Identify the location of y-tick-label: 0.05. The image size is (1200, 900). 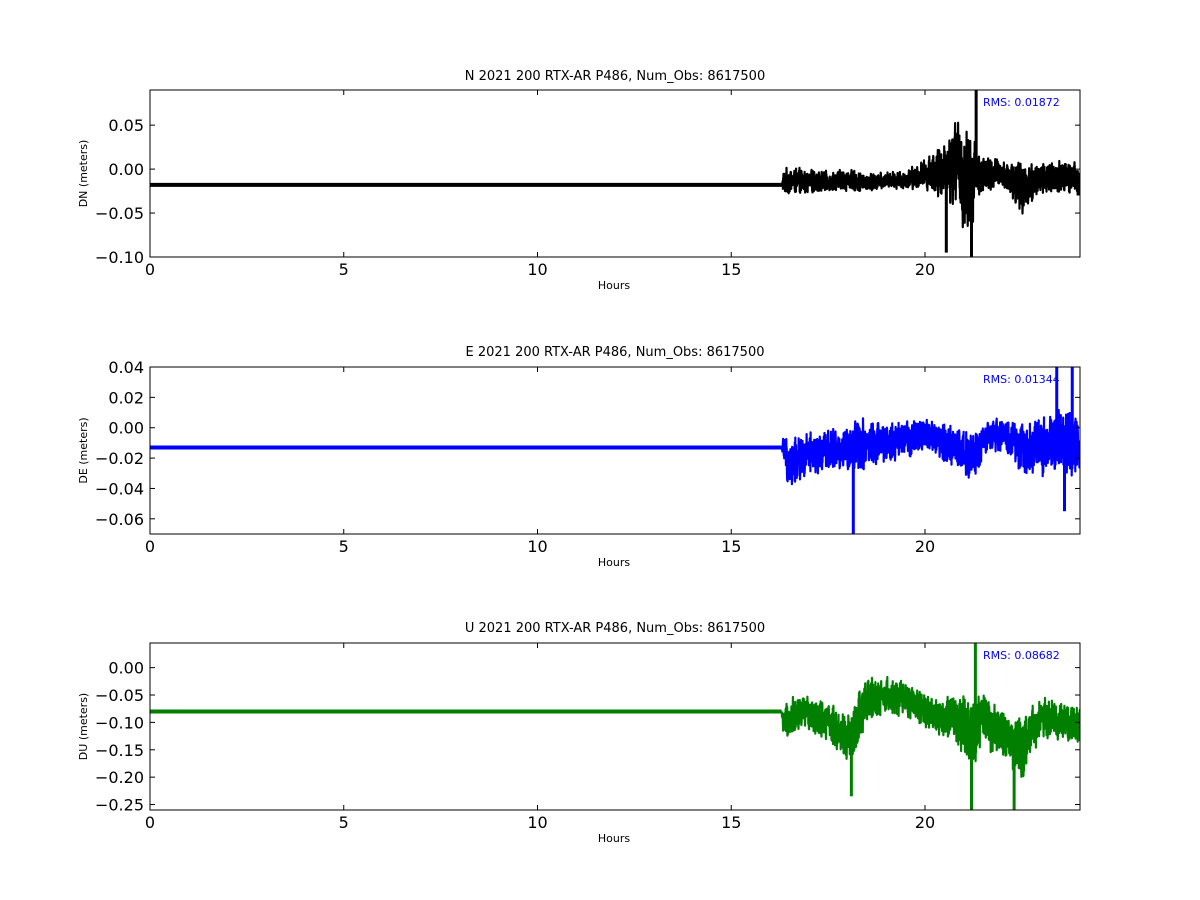
(126, 125).